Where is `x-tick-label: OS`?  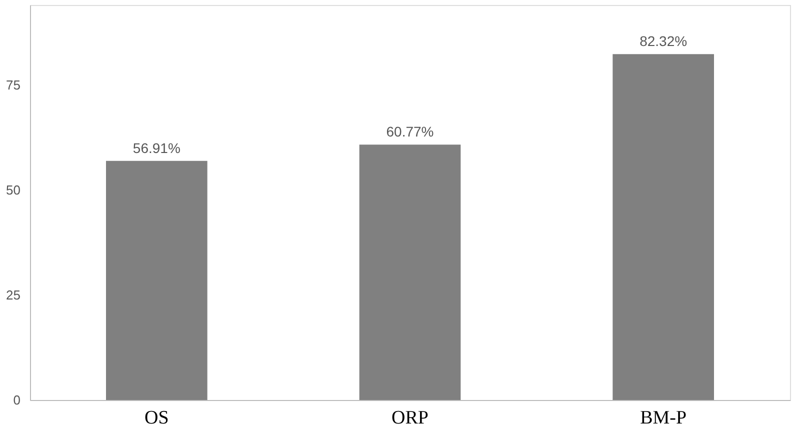
x-tick-label: OS is located at coordinates (156, 418).